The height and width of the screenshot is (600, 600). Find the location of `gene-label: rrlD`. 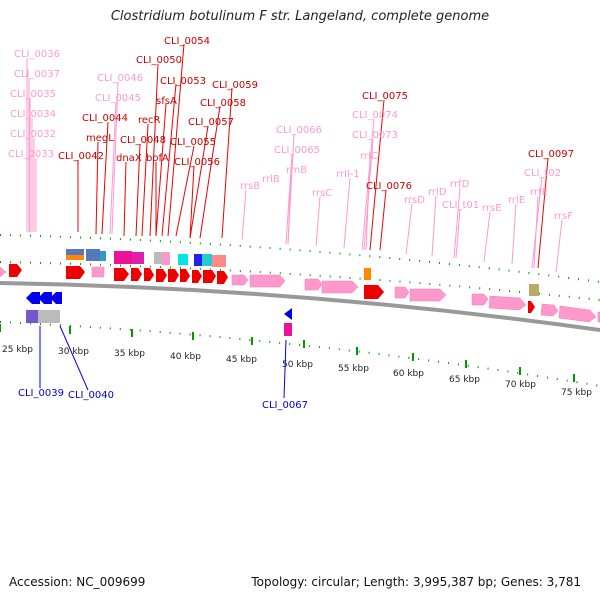

gene-label: rrlD is located at coordinates (437, 192).